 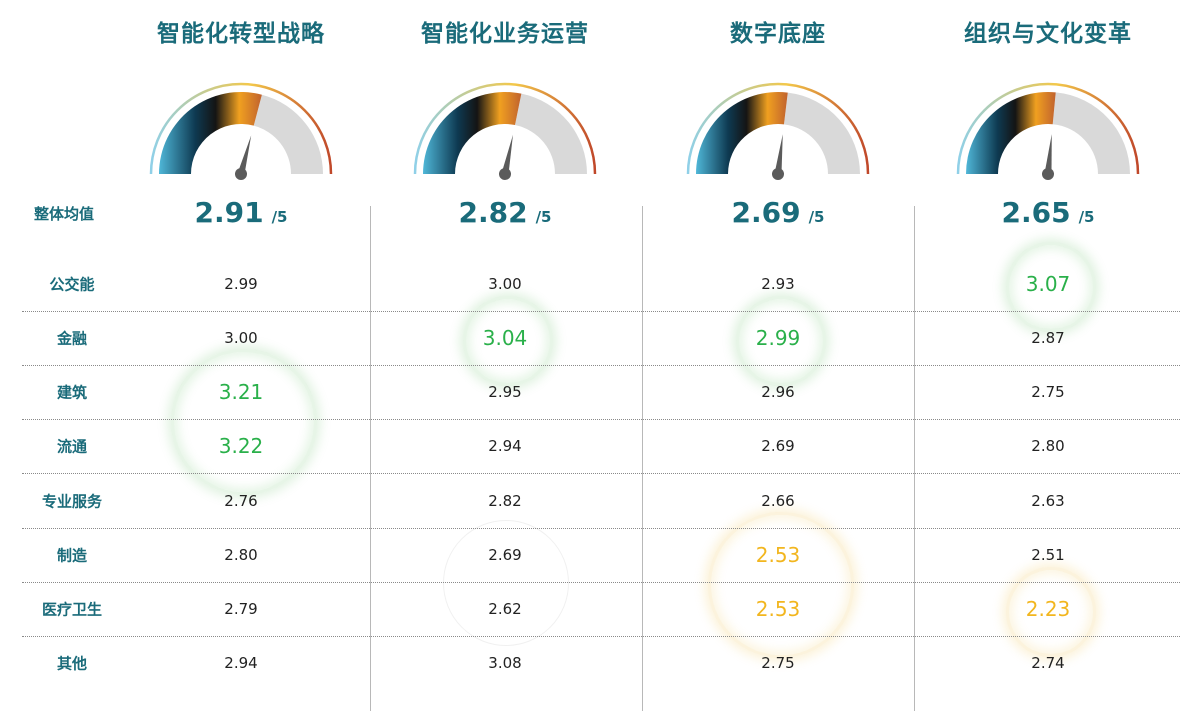 I want to click on row-label: 建筑, so click(x=71, y=392).